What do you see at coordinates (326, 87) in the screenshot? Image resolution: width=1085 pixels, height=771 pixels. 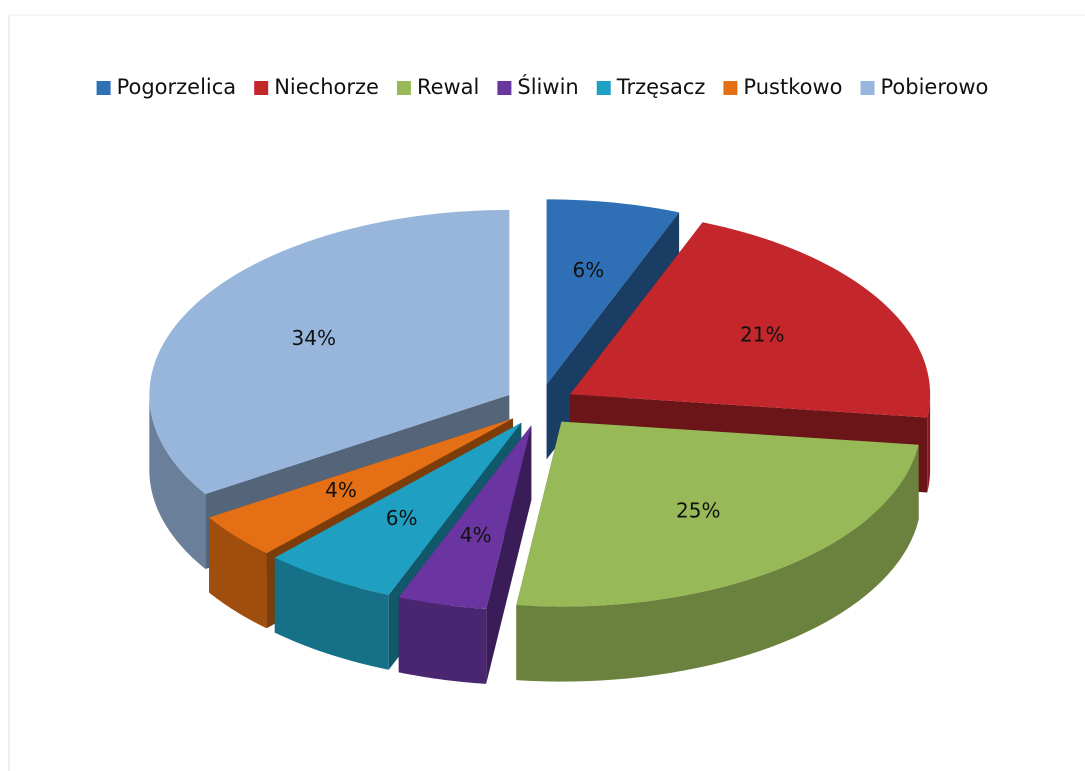 I see `legend-label: Niechorze` at bounding box center [326, 87].